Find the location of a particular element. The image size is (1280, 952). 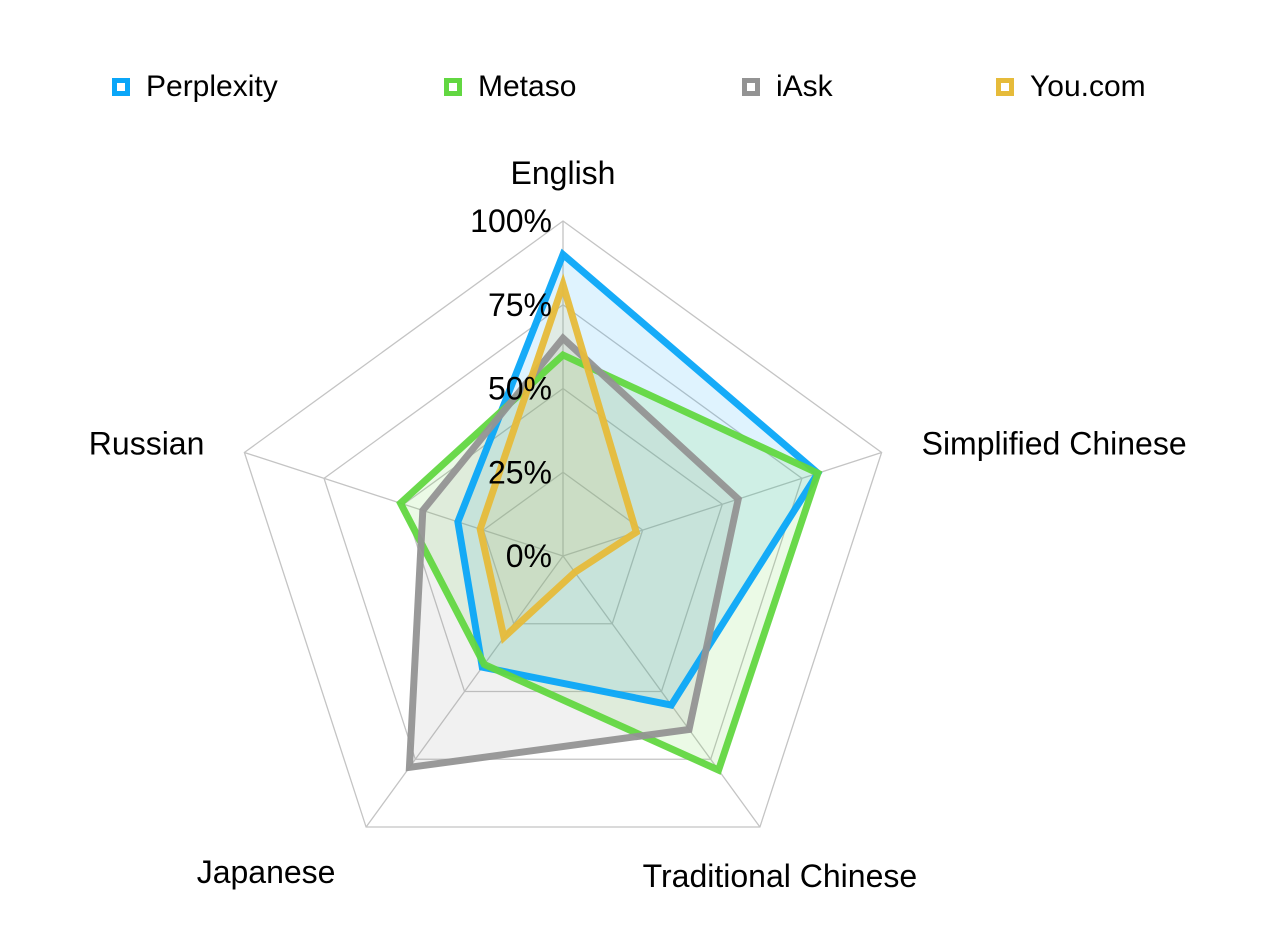

radial-tick-label-25: 25% is located at coordinates (520, 472).